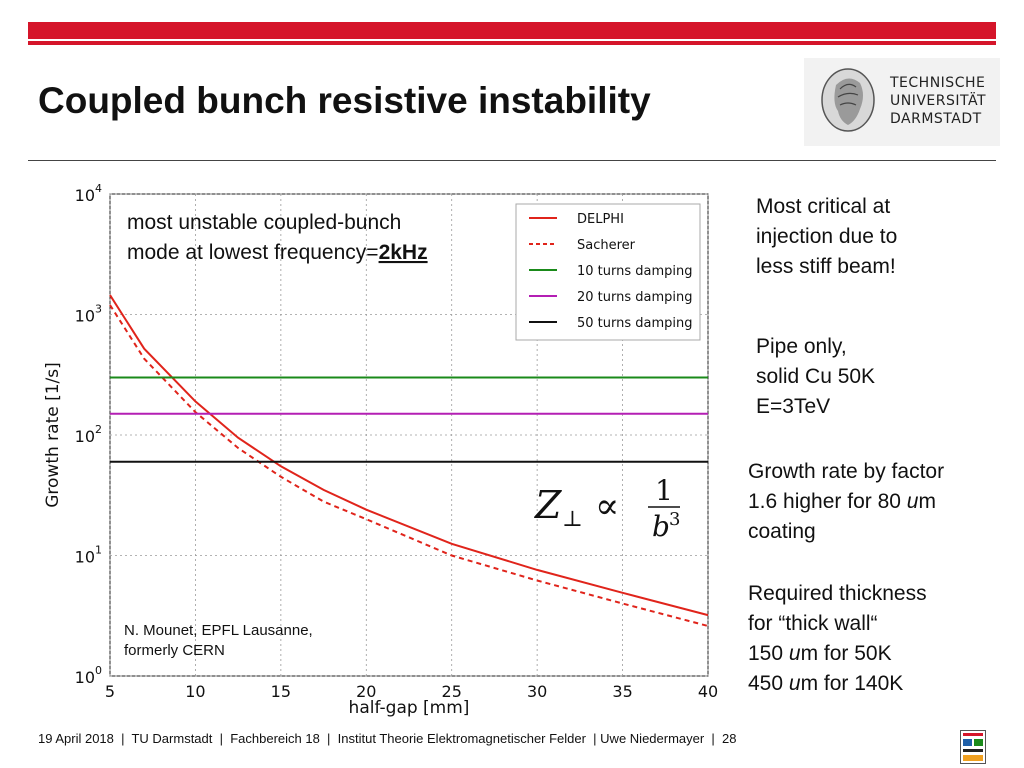 The width and height of the screenshot is (1024, 768). I want to click on x-tick-label: 15, so click(281, 691).